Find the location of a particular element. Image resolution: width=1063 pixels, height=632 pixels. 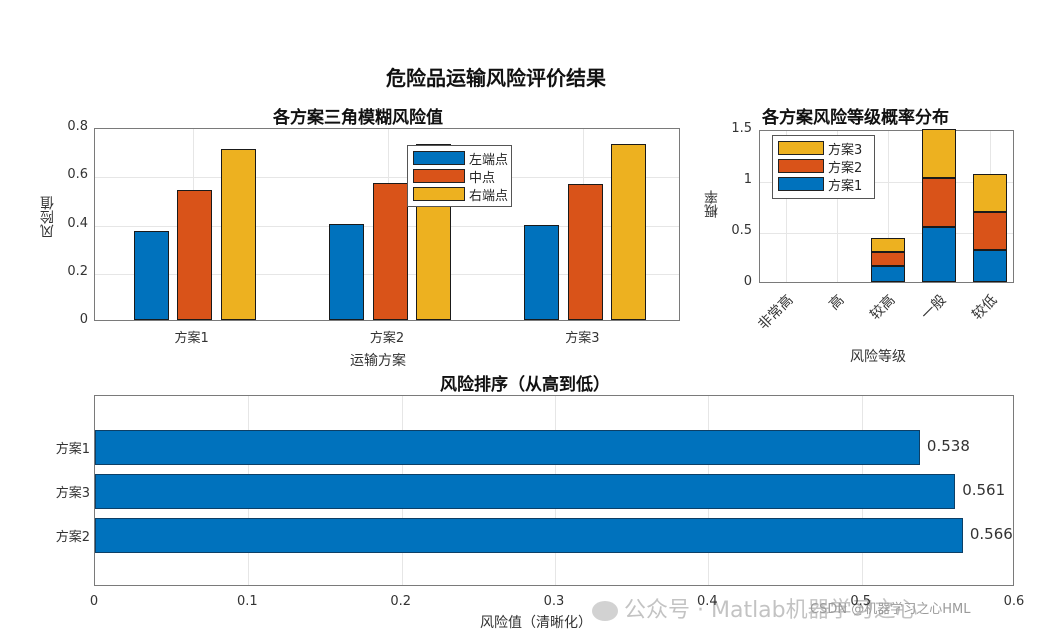

x-tick-label: 较高 is located at coordinates (882, 308).